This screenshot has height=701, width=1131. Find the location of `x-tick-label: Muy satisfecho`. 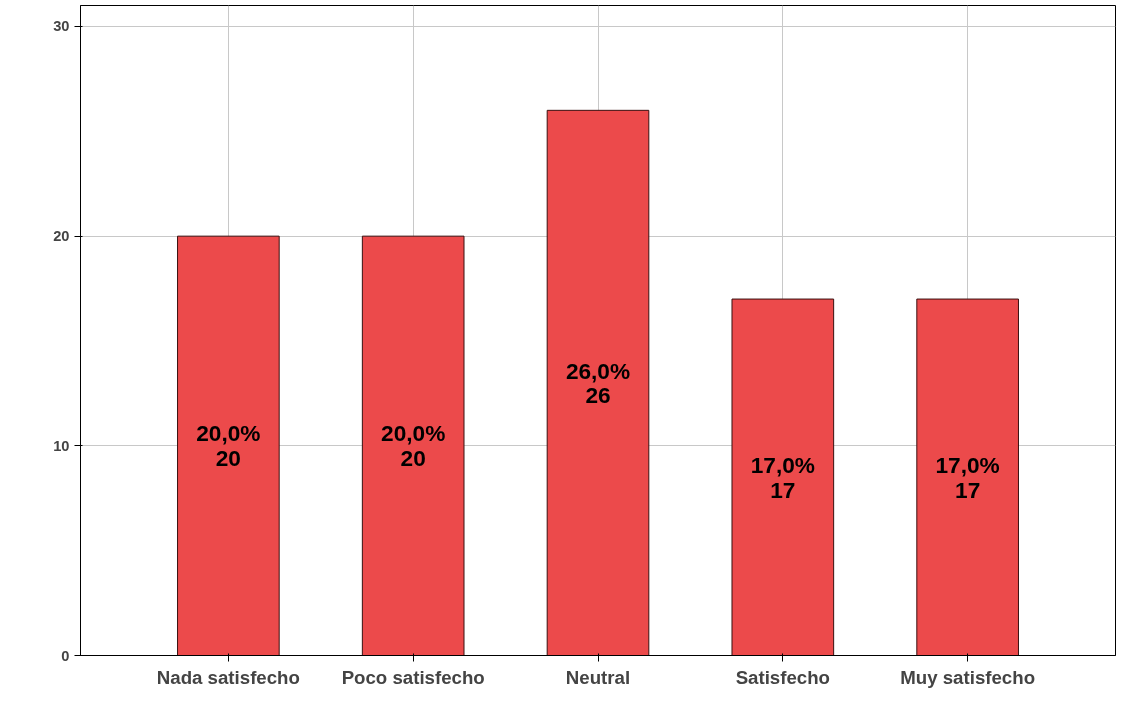

x-tick-label: Muy satisfecho is located at coordinates (968, 677).